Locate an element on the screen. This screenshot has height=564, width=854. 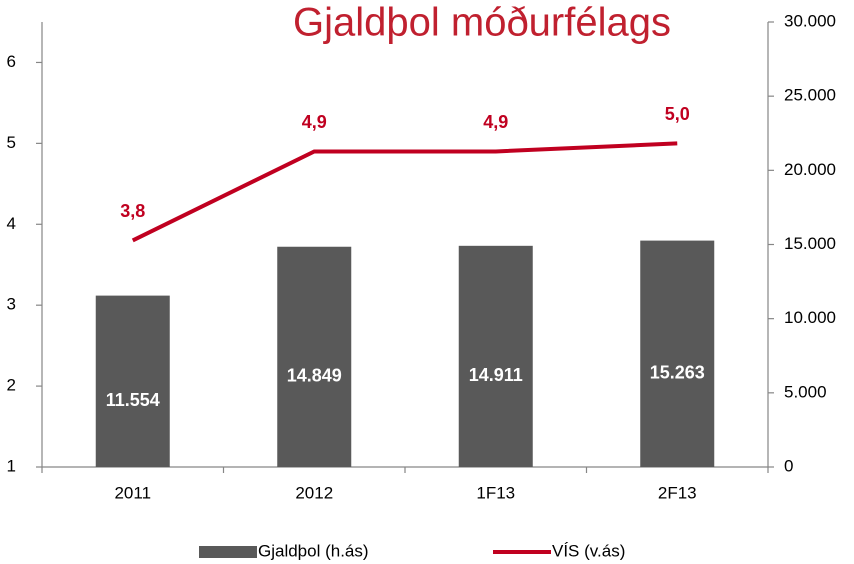
line is located at coordinates (404, 192).